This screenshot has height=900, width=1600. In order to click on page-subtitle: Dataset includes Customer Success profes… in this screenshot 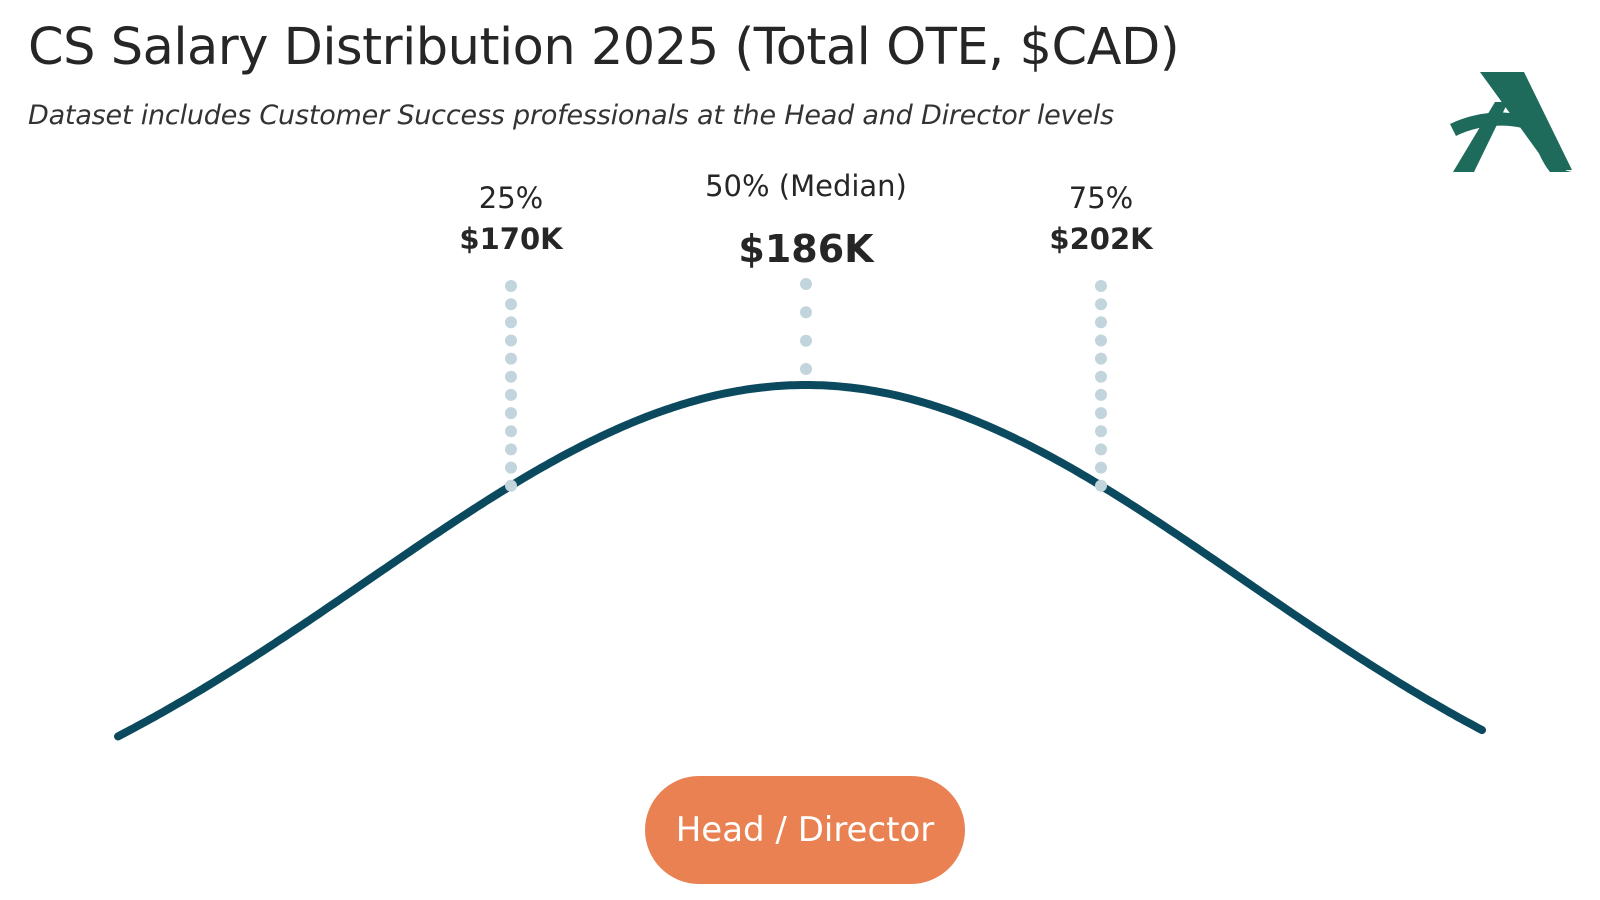, I will do `click(571, 115)`.